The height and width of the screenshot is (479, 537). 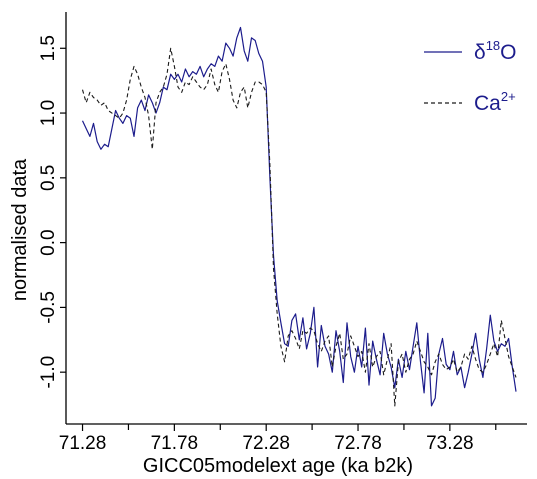 What do you see at coordinates (495, 51) in the screenshot?
I see `legend-d18o-label: δ18O` at bounding box center [495, 51].